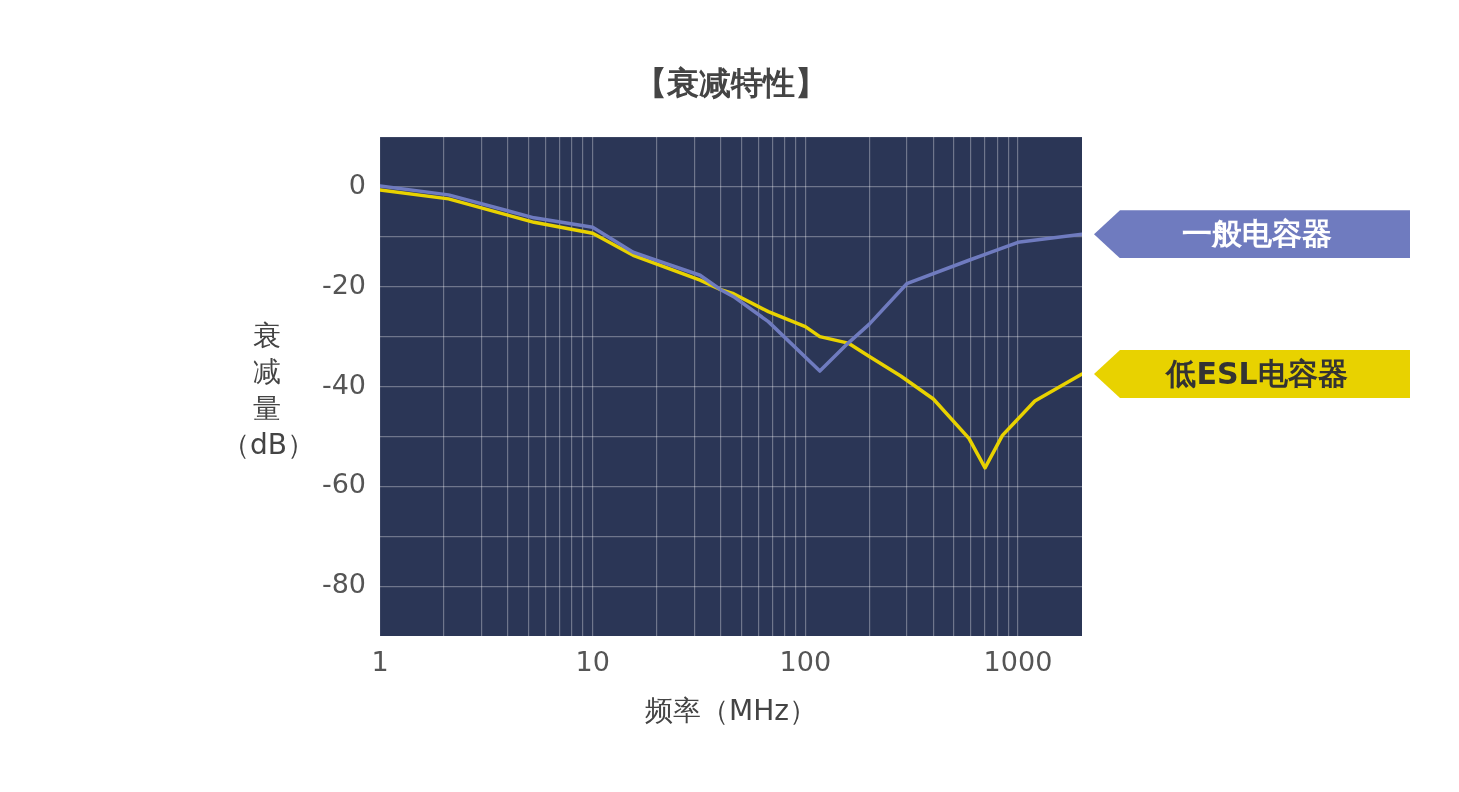  I want to click on y-tick-label: -20, so click(343, 284).